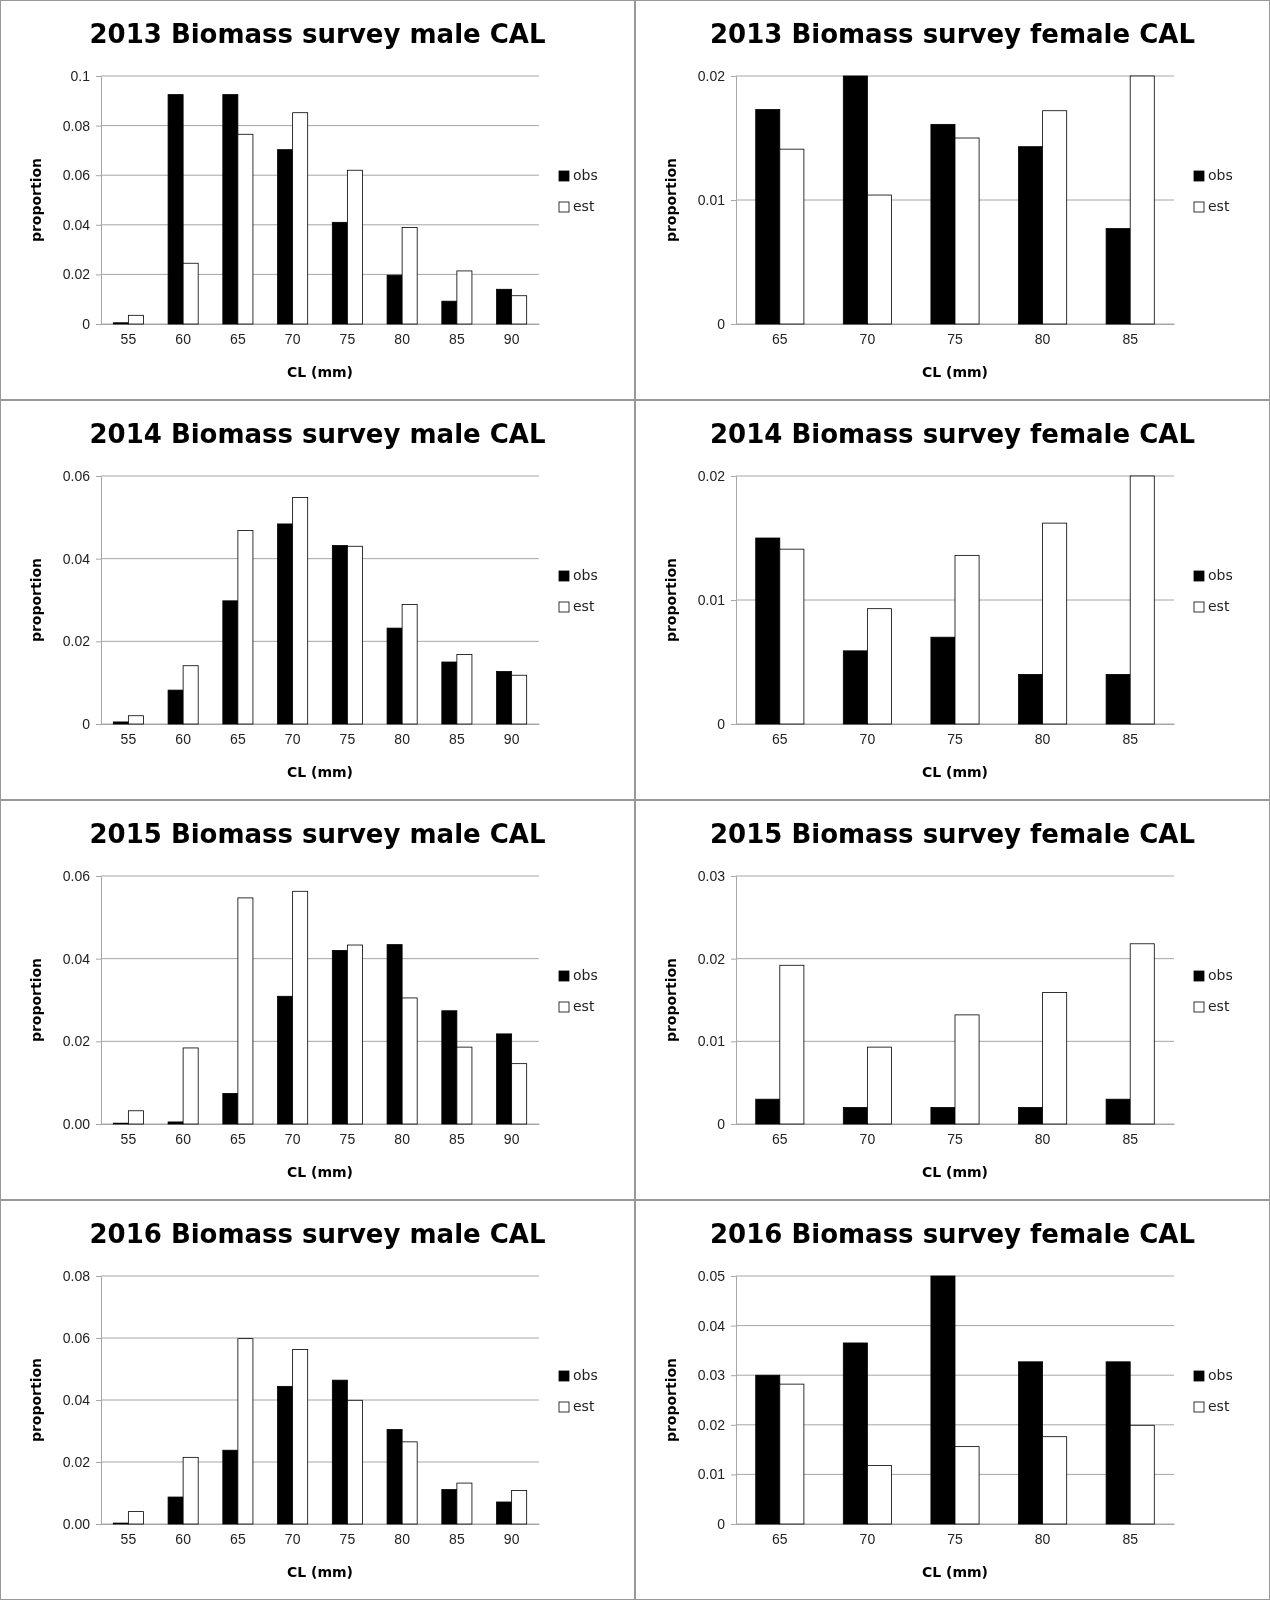  What do you see at coordinates (952, 434) in the screenshot?
I see `chart-title: 2014 Biomass survey female CAL` at bounding box center [952, 434].